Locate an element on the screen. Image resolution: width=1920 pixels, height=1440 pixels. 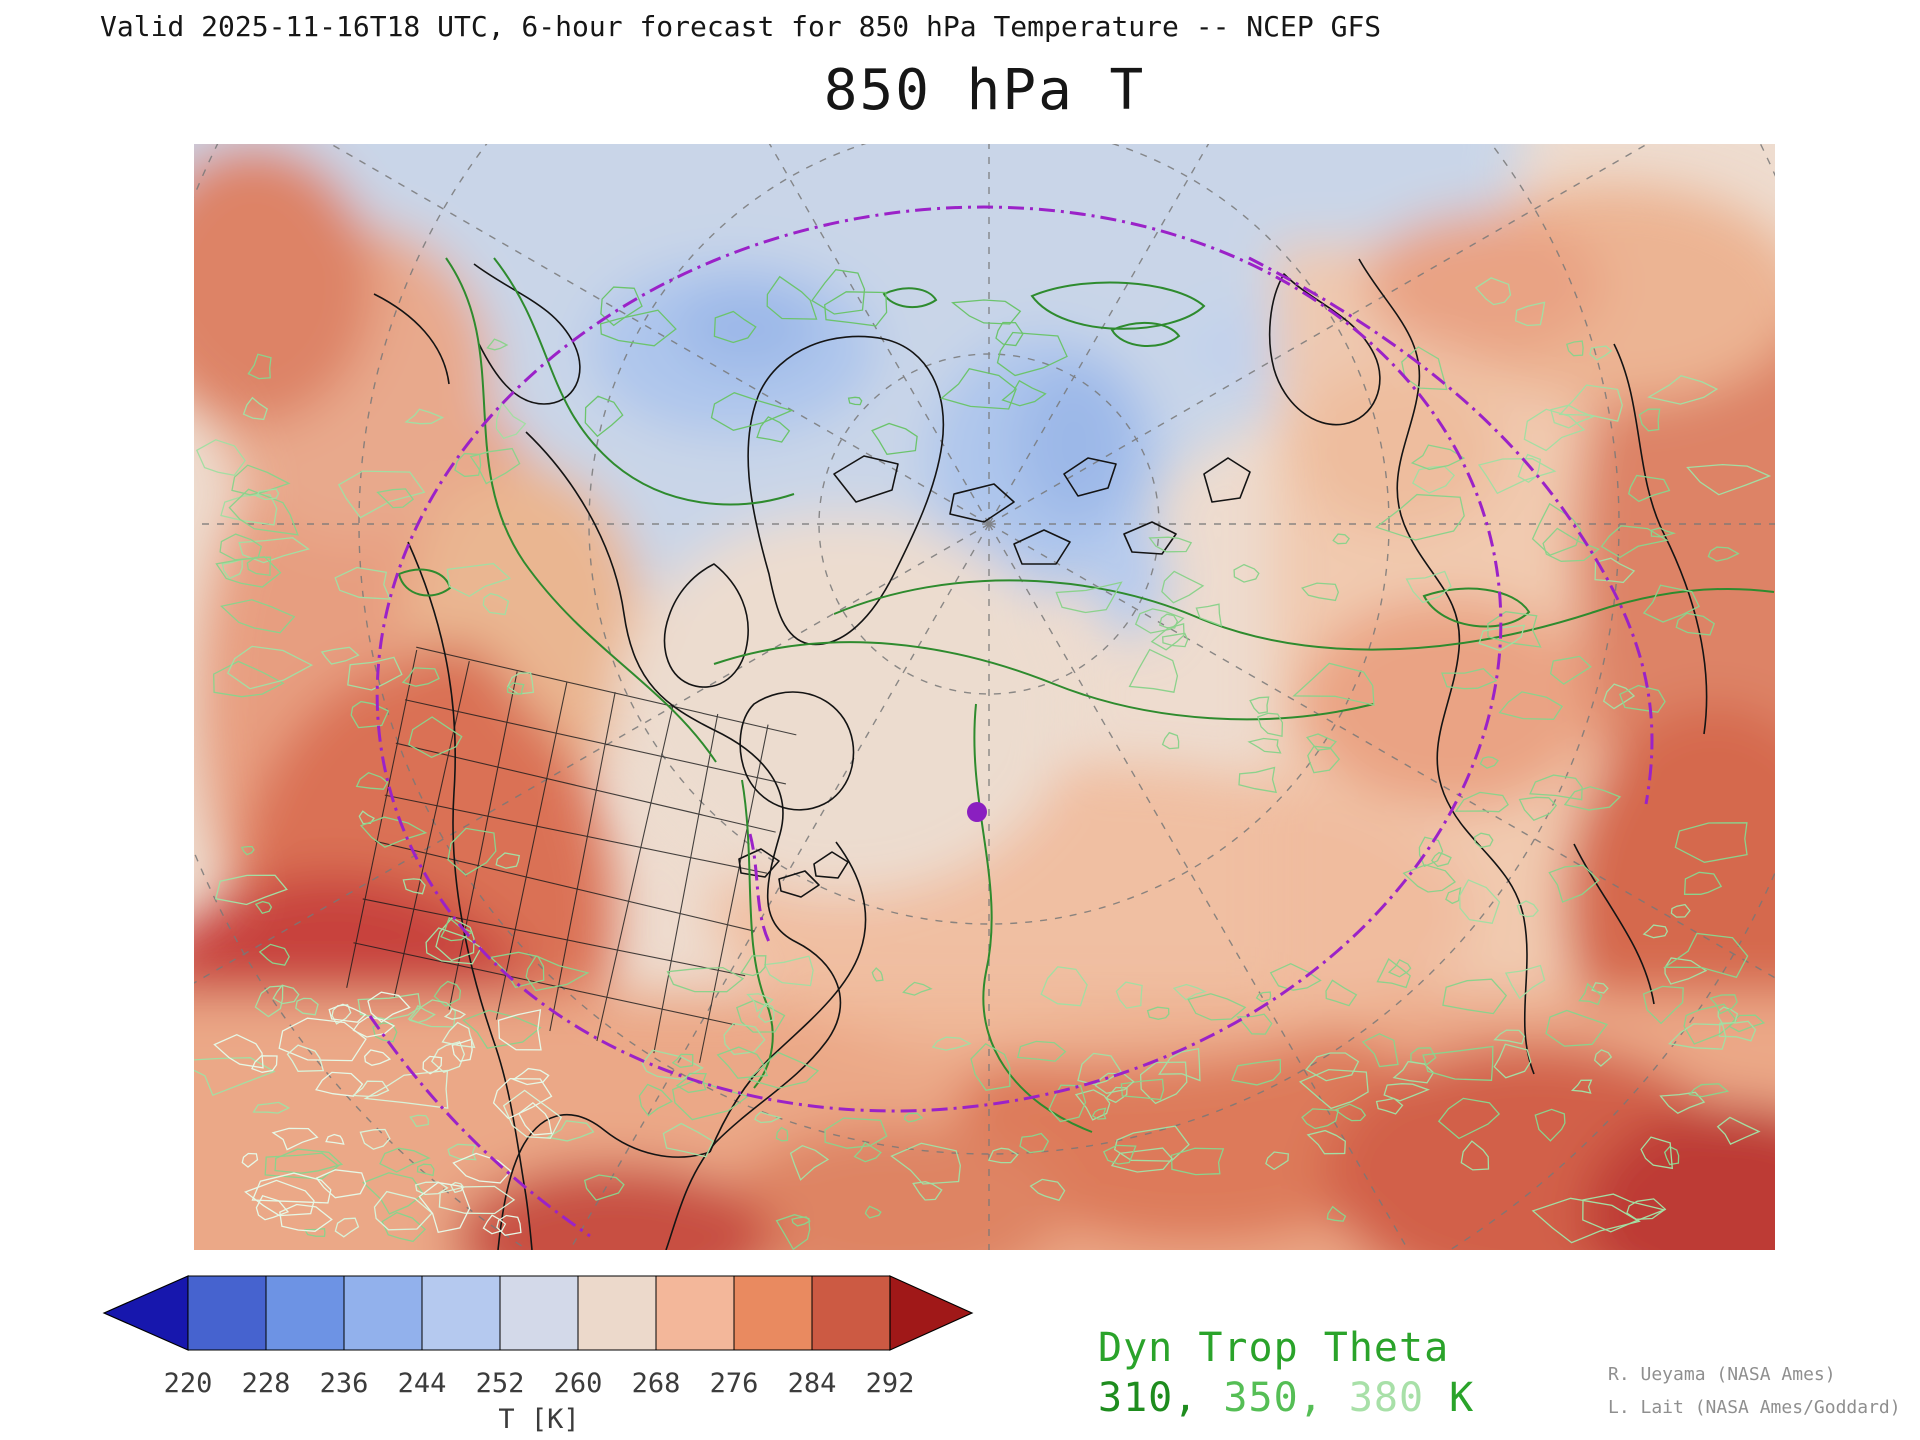
legend-values: 310, 350, 380 K is located at coordinates (1286, 1398).